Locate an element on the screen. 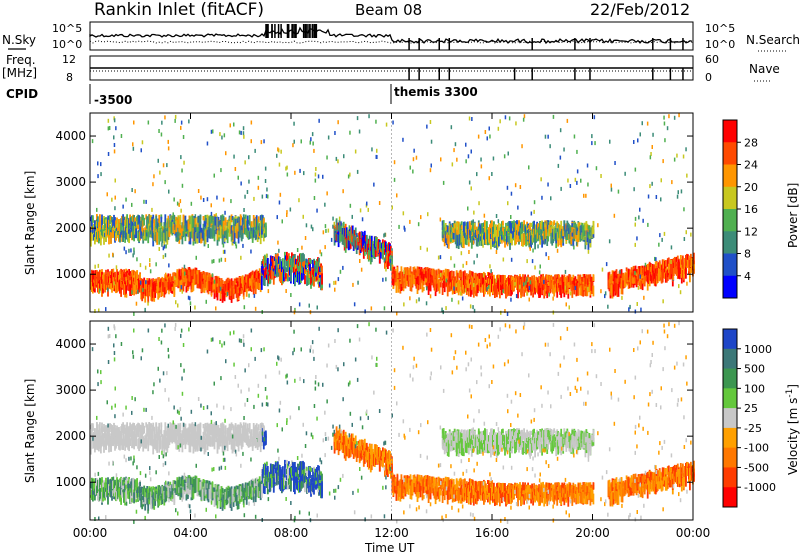 Image resolution: width=800 pixels, height=558 pixels. nave-label: Nave is located at coordinates (764, 69).